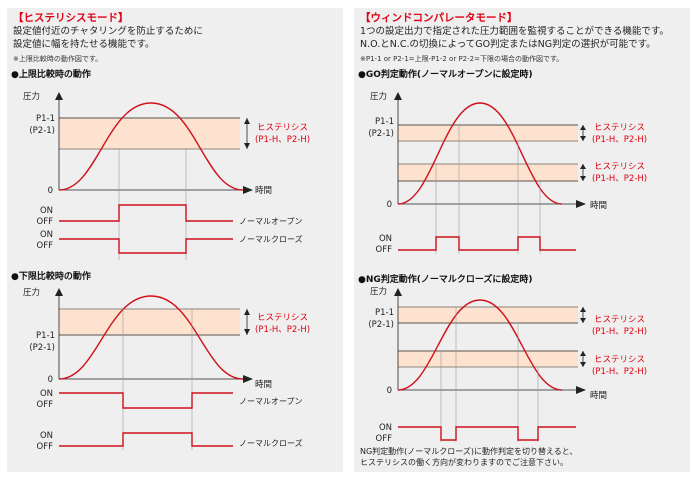 The width and height of the screenshot is (700, 480). What do you see at coordinates (71, 18) in the screenshot?
I see `hysteresis-mode-title: 【ヒステリシスモード】` at bounding box center [71, 18].